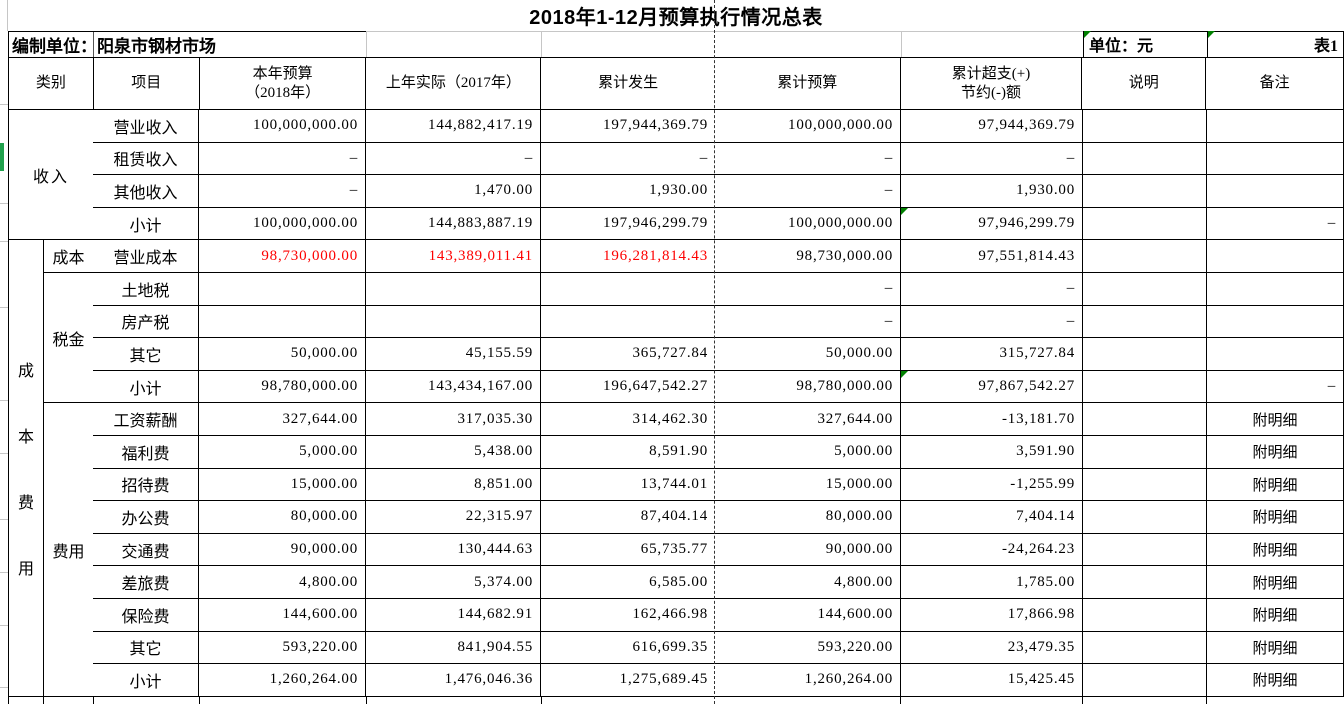 Image resolution: width=1344 pixels, height=704 pixels. I want to click on cell-cum-actual: 616,699.35, so click(628, 648).